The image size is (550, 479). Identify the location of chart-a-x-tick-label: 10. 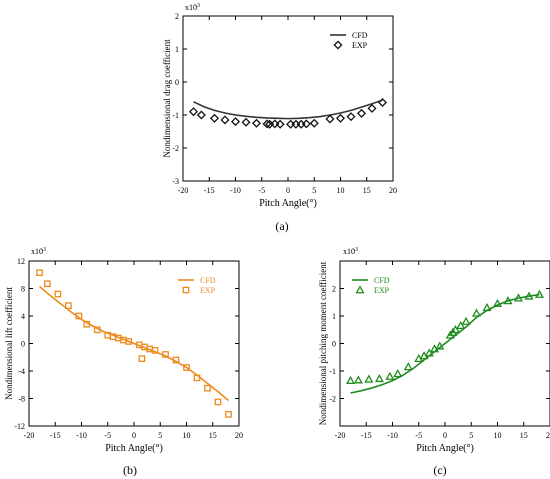
(341, 190).